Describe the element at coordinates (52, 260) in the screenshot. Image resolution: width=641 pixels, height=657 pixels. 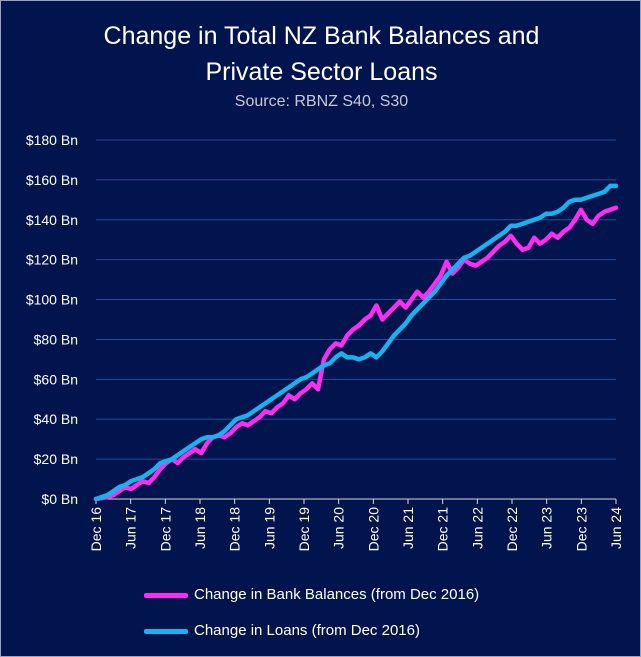
I see `y-tick-label: $120 Bn` at that location.